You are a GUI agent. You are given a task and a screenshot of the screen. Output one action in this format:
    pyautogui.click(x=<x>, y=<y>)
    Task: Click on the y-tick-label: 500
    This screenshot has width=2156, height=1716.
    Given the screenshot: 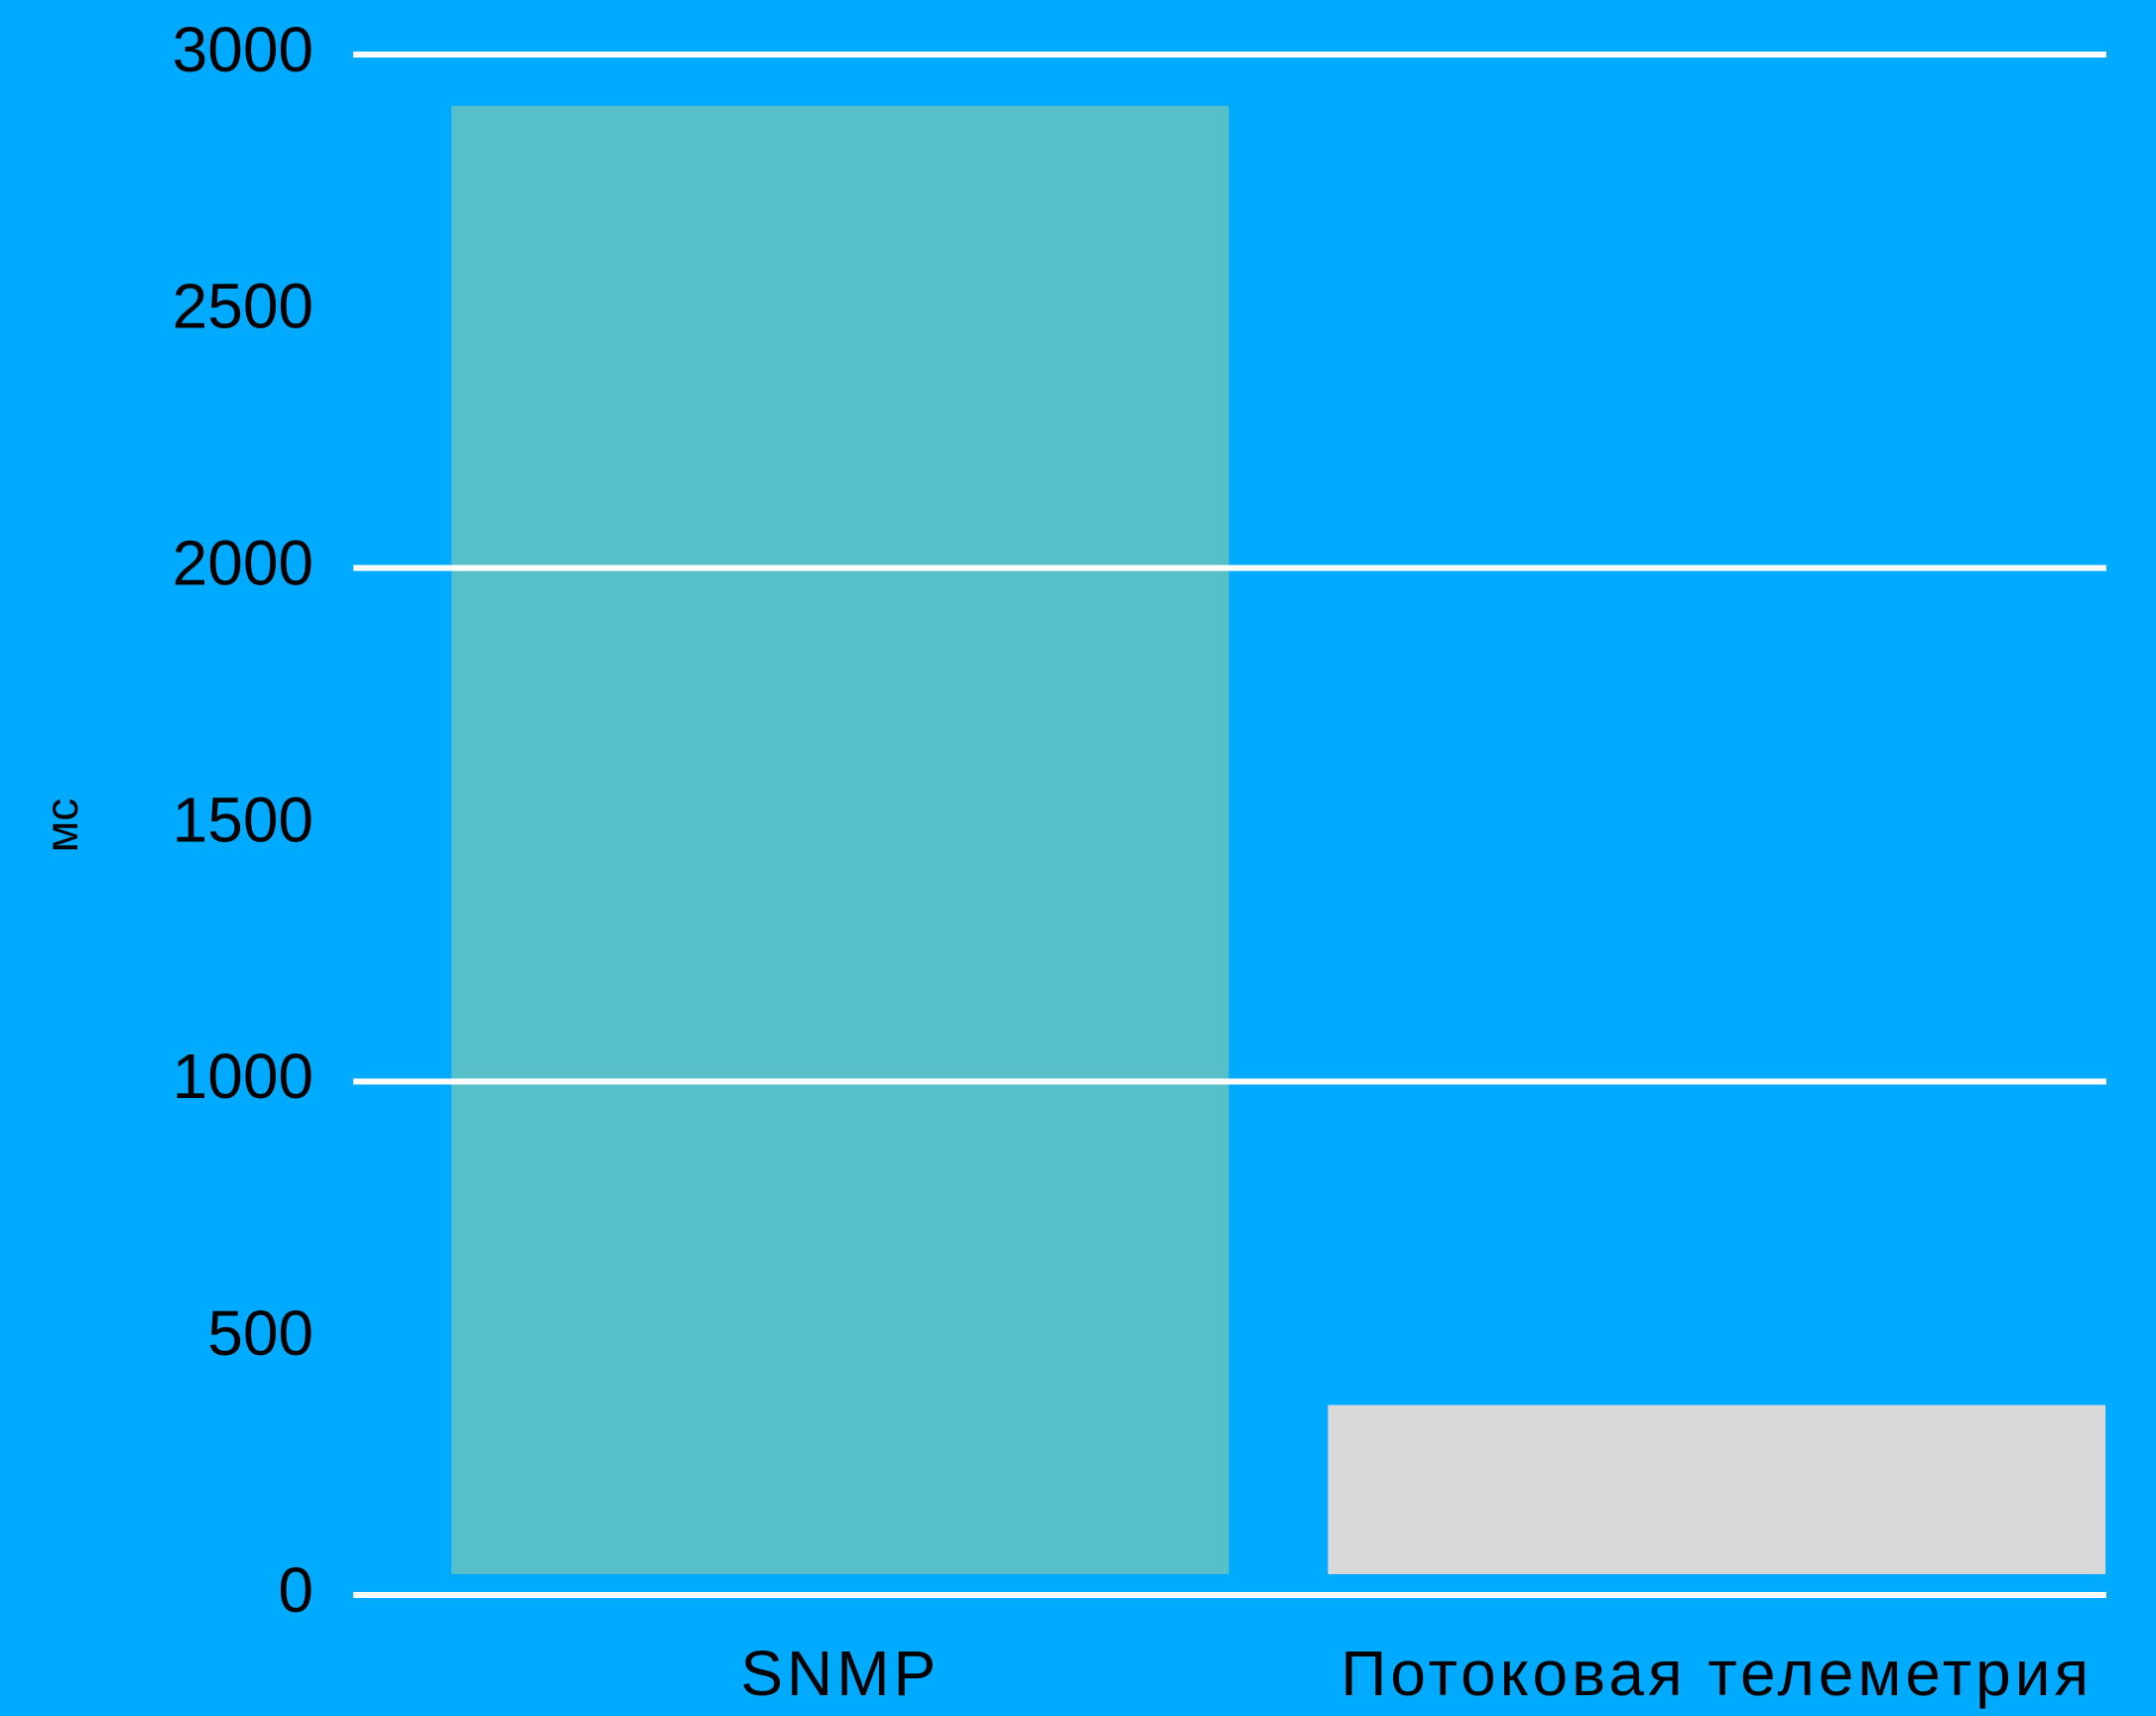 What is the action you would take?
    pyautogui.click(x=260, y=1333)
    